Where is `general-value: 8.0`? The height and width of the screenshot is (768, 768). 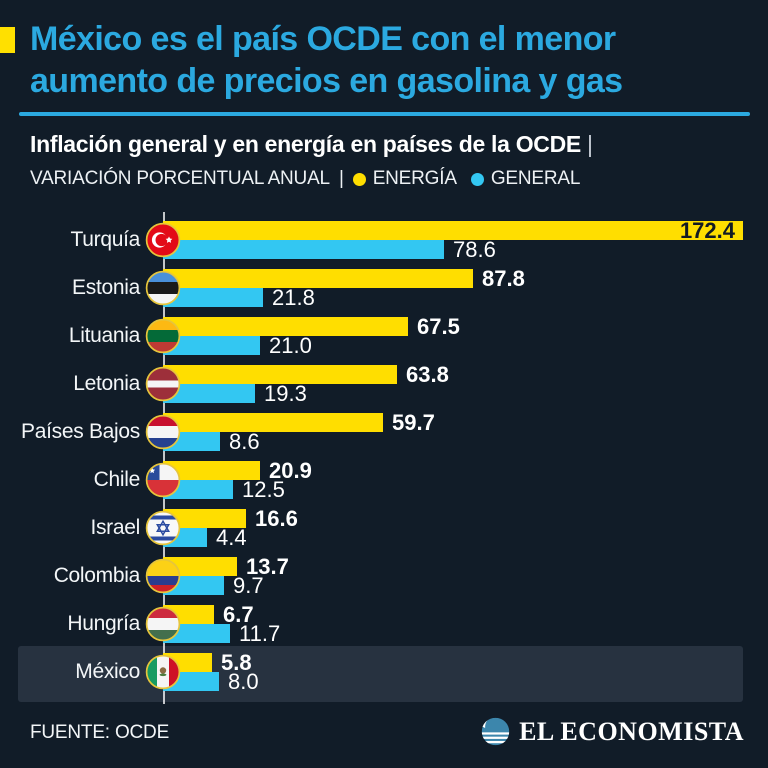 general-value: 8.0 is located at coordinates (243, 681).